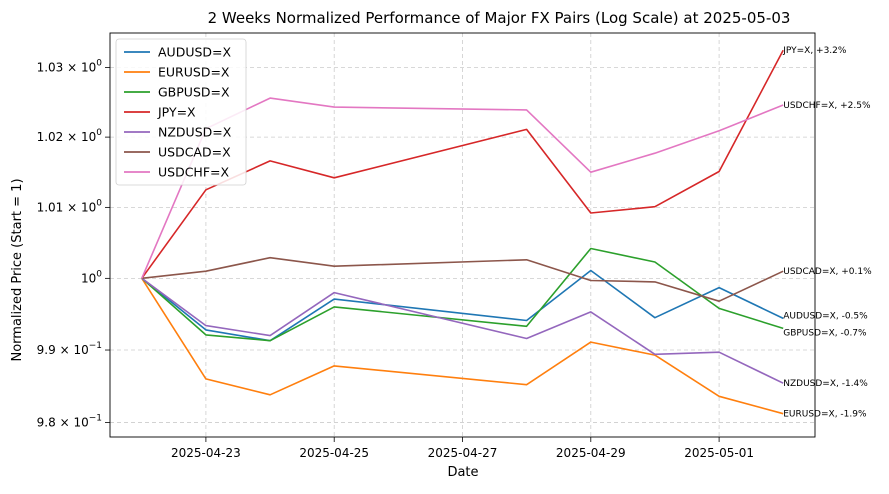 Image resolution: width=889 pixels, height=494 pixels. Describe the element at coordinates (195, 132) in the screenshot. I see `legend-entry-label: NZDUSD=X` at that location.